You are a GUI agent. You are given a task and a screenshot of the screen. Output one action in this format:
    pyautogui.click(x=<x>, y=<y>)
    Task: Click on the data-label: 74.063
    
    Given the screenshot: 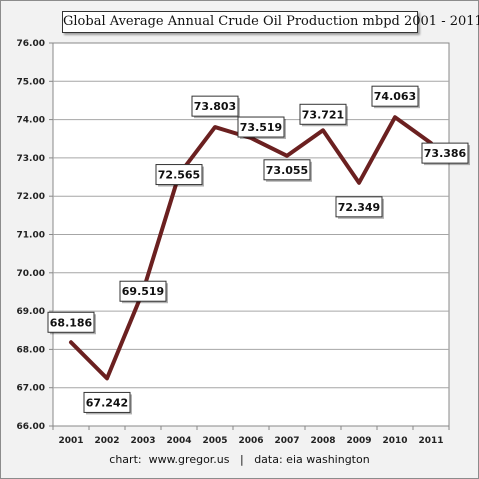 What is the action you would take?
    pyautogui.click(x=395, y=97)
    